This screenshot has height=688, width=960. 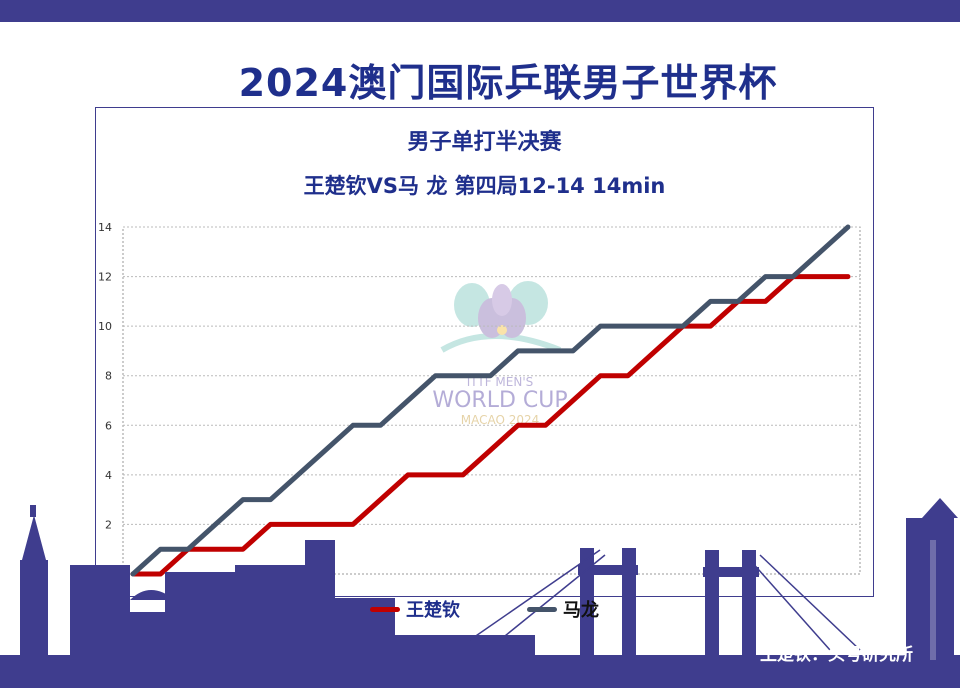 I want to click on legend-label-ma: 马龙, so click(x=581, y=610).